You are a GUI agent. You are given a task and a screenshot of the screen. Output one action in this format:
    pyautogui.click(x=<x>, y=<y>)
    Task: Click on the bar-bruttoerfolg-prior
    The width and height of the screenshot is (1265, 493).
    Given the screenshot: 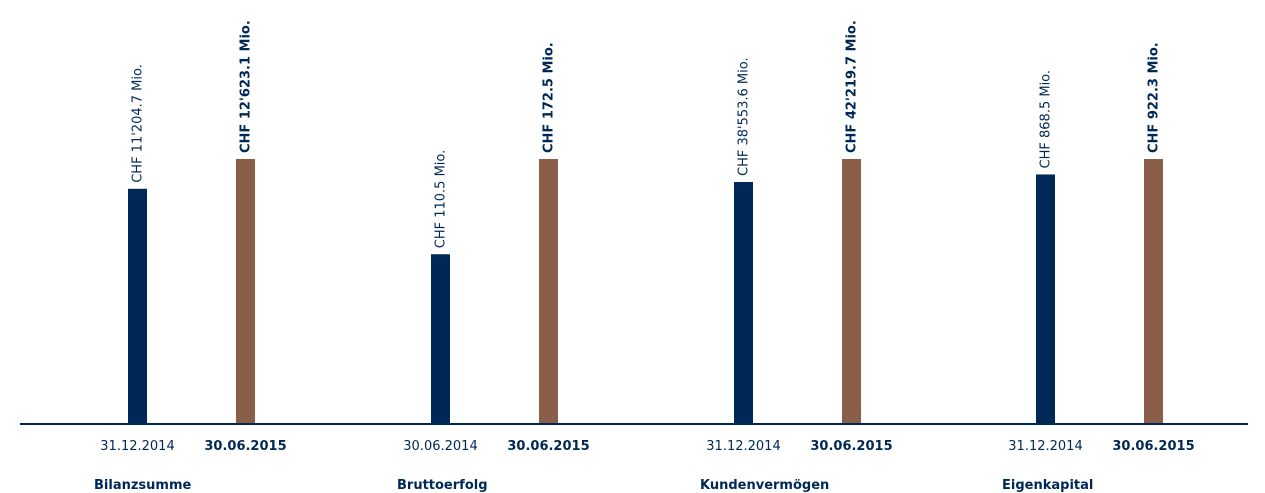 What is the action you would take?
    pyautogui.click(x=440, y=339)
    